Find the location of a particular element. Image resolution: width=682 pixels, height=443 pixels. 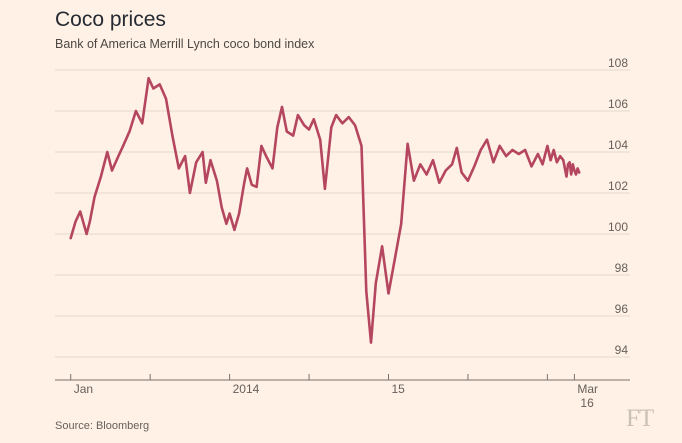

ft-logo: FT is located at coordinates (640, 418).